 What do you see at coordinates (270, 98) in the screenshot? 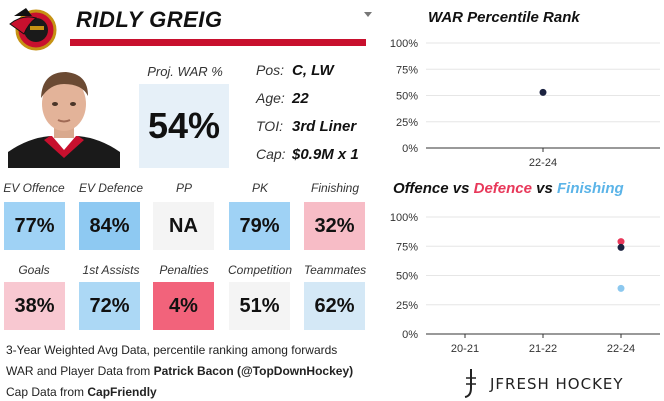
I see `info-label: Age:` at bounding box center [270, 98].